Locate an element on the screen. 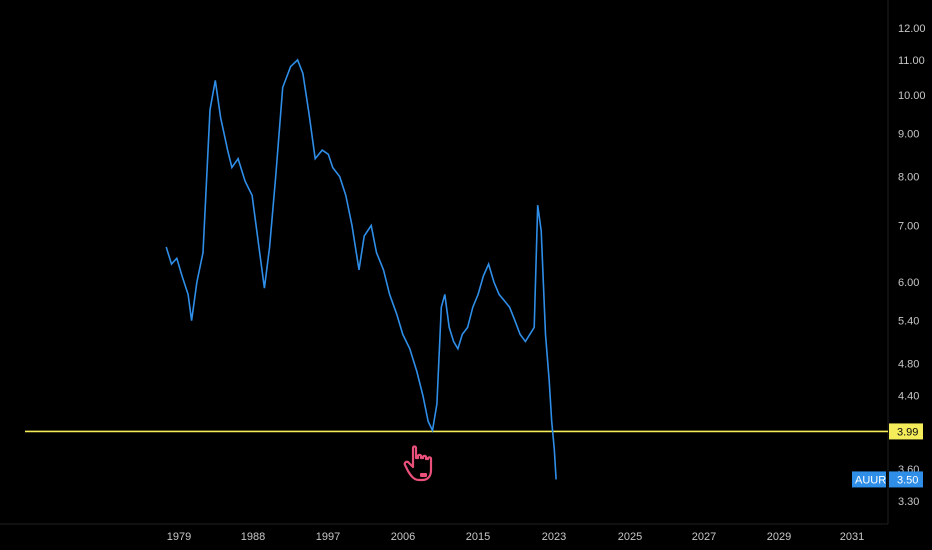 The image size is (932, 550). x-tick-label: 2029 is located at coordinates (779, 537).